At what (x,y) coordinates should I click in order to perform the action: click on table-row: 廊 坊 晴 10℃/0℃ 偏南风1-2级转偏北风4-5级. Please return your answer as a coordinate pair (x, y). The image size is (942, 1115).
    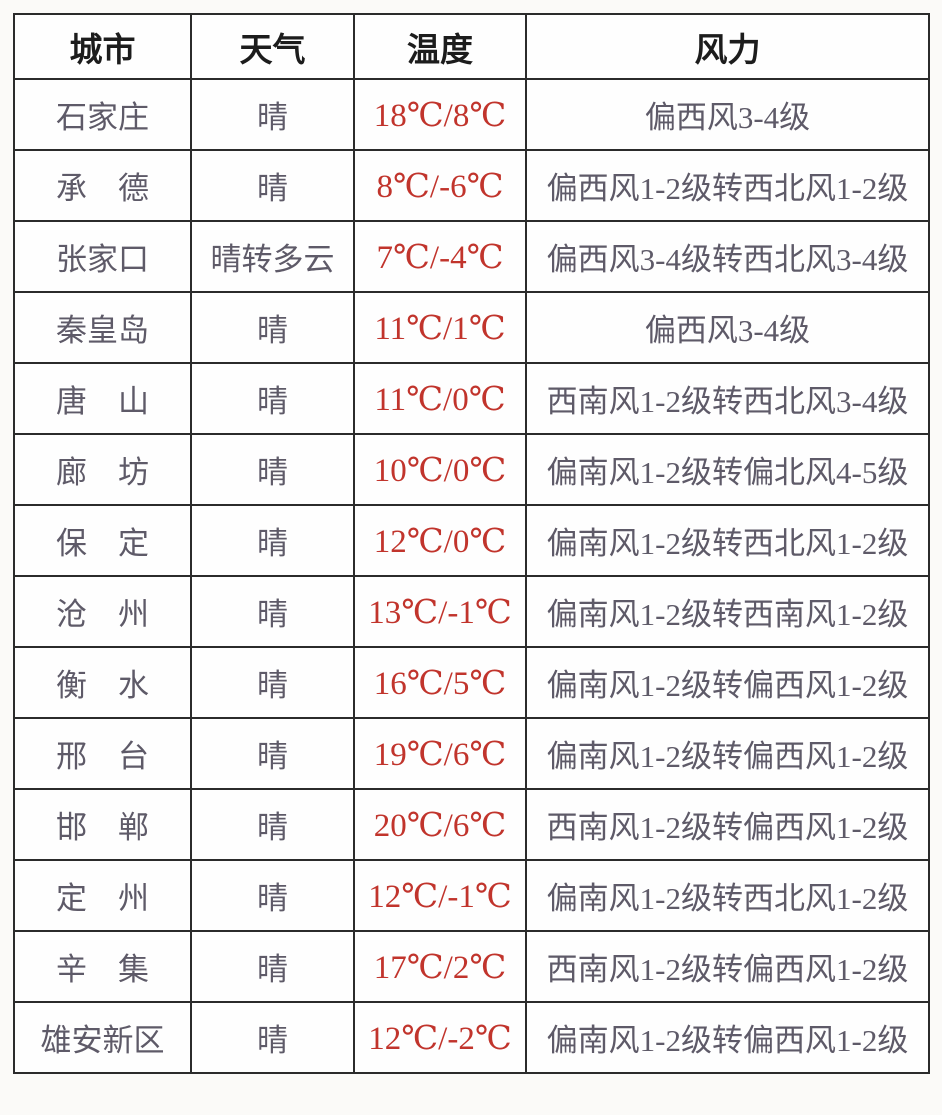
    Looking at the image, I should click on (471, 469).